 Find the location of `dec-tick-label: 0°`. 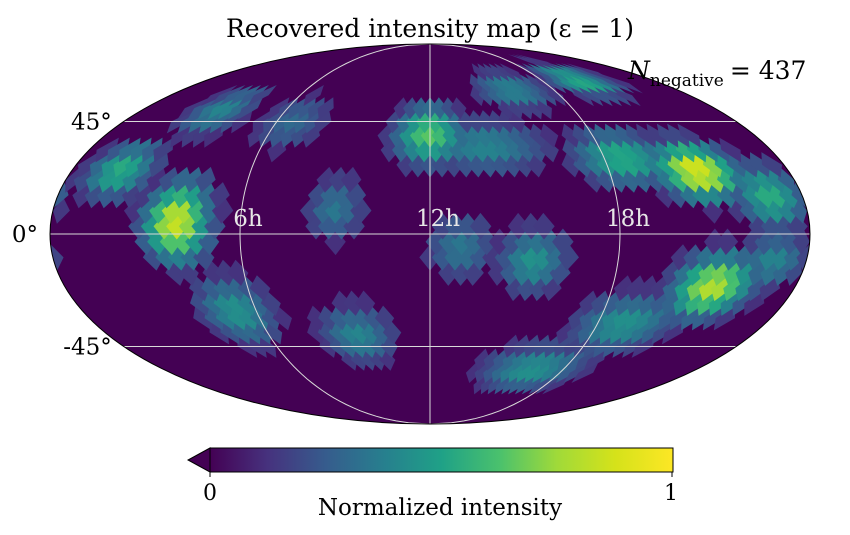

dec-tick-label: 0° is located at coordinates (25, 235).